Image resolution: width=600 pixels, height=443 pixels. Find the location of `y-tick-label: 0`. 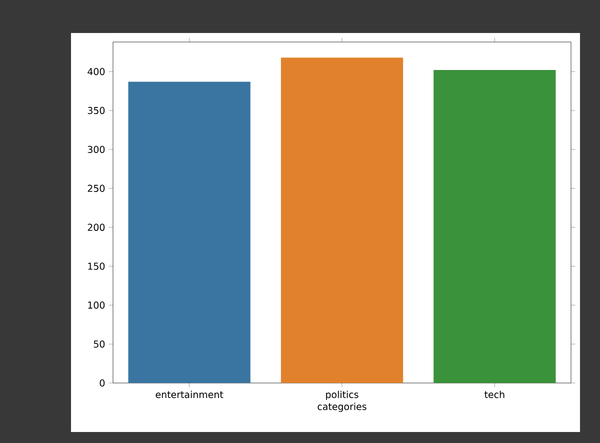

y-tick-label: 0 is located at coordinates (102, 383).